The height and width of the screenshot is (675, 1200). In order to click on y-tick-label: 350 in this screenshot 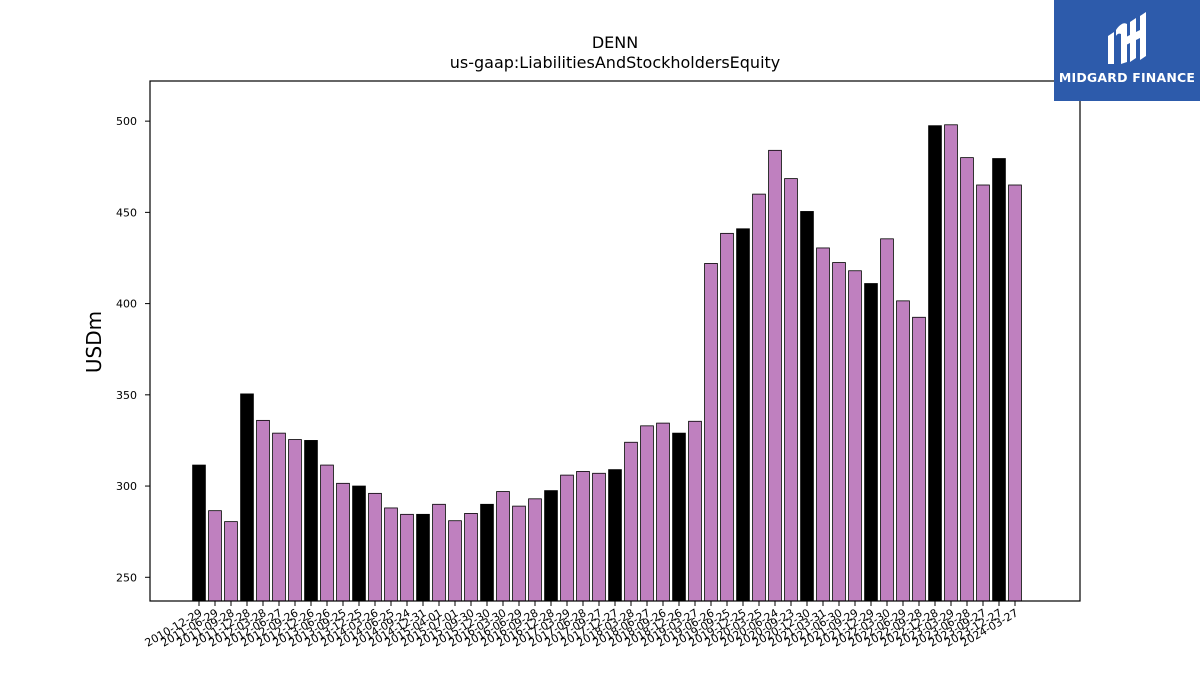, I will do `click(126, 395)`.